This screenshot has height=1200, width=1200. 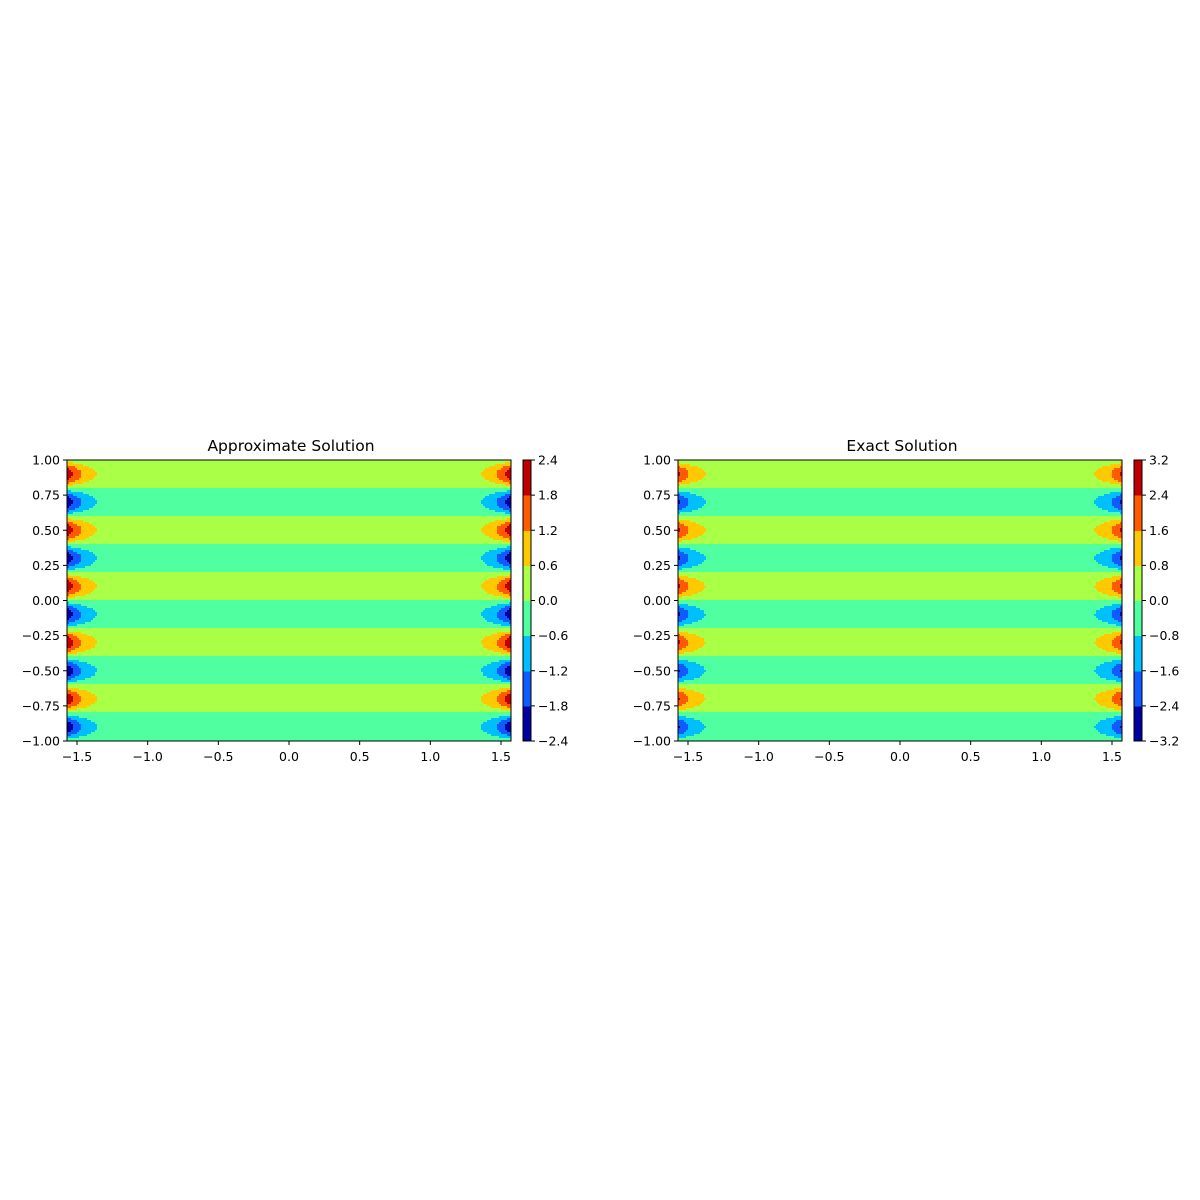 What do you see at coordinates (548, 565) in the screenshot?
I see `colorbar-tick-label: 0.6` at bounding box center [548, 565].